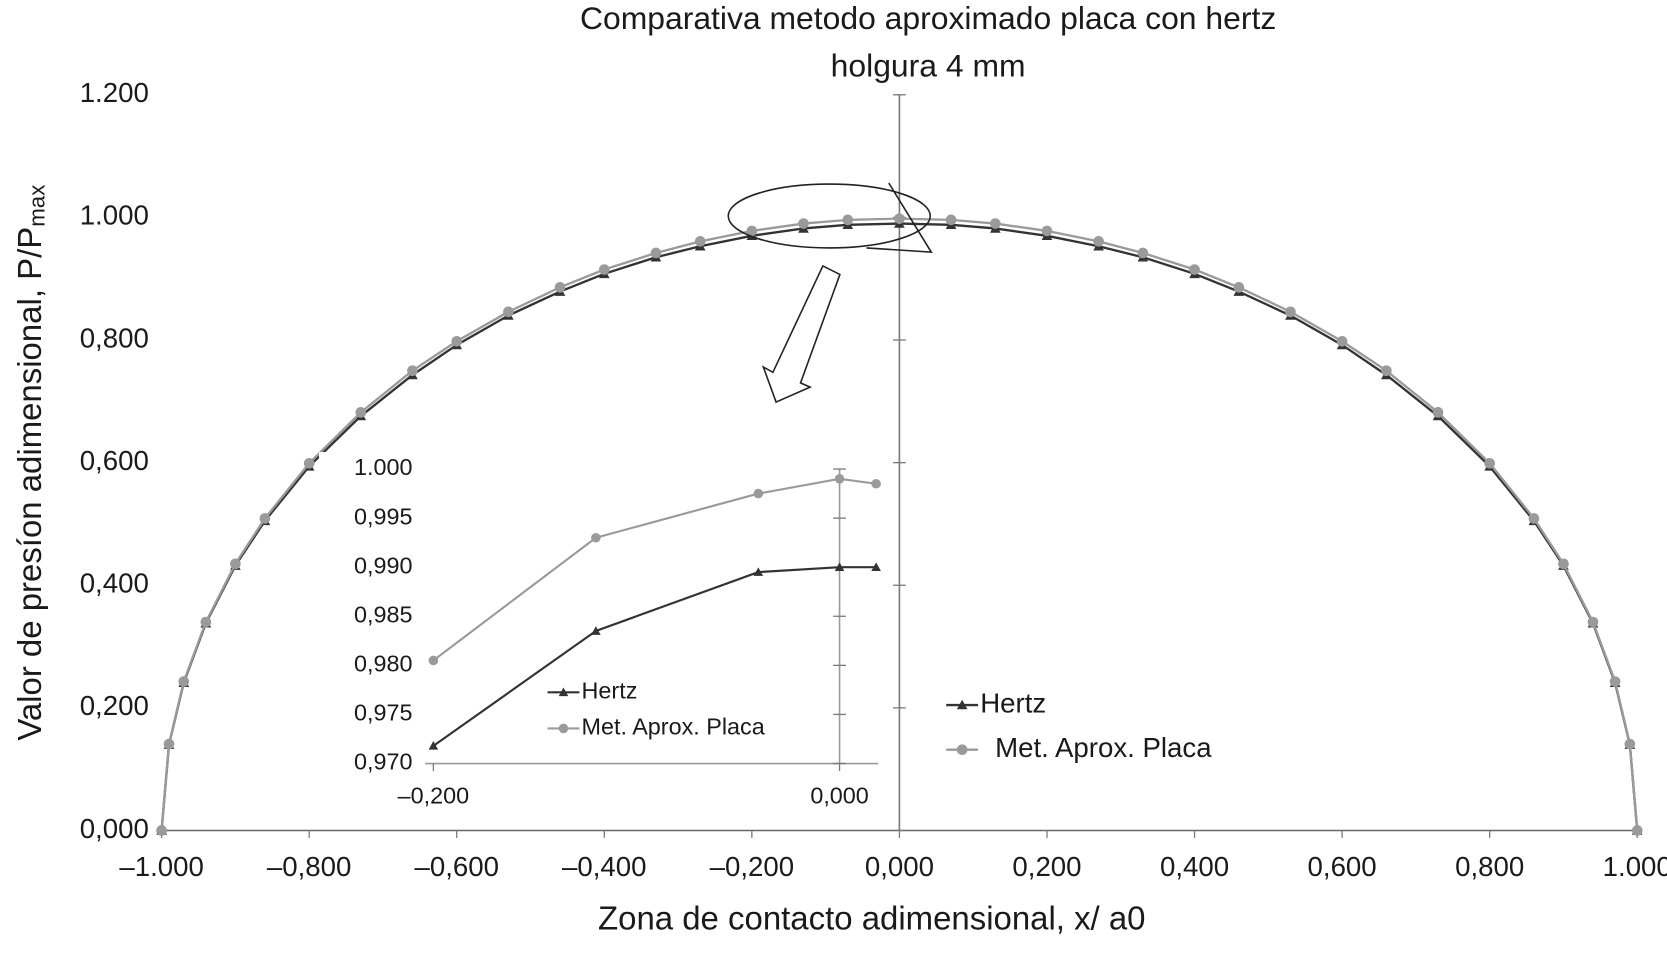 This screenshot has width=1667, height=954. I want to click on y-tick-label: 0,600, so click(114, 460).